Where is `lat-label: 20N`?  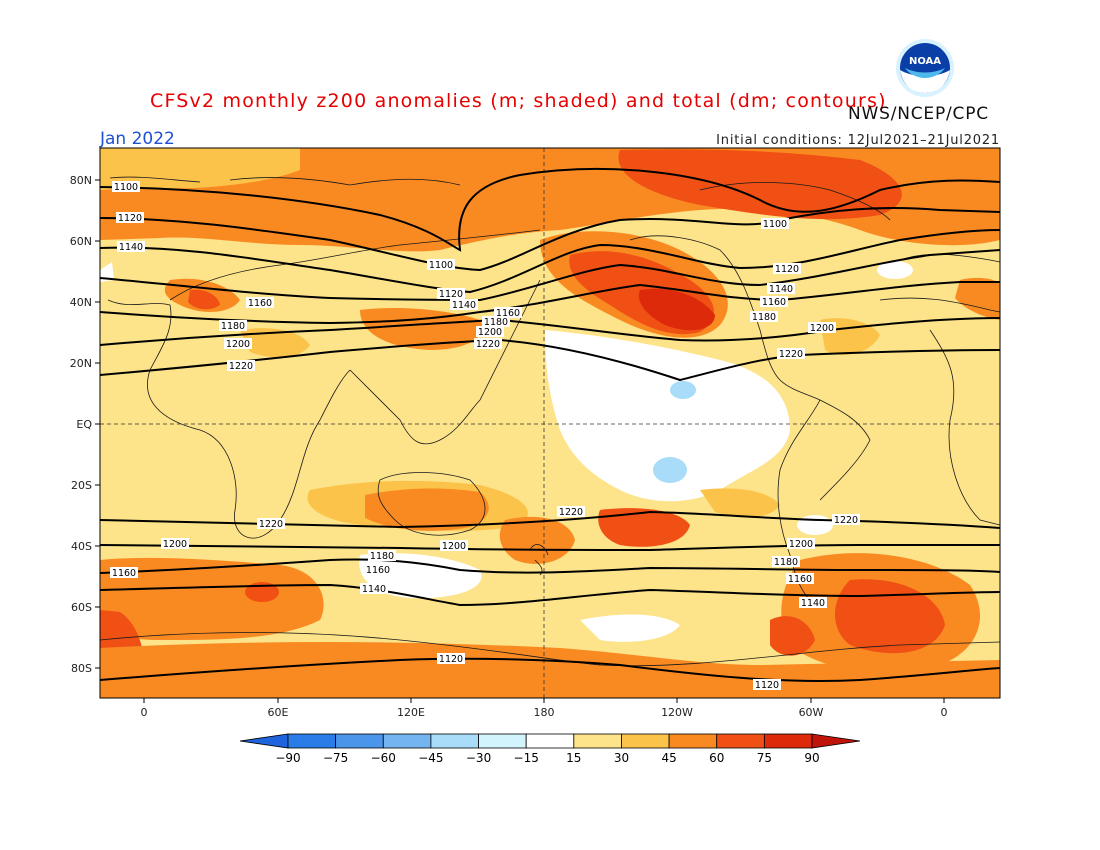
lat-label: 20N is located at coordinates (81, 363).